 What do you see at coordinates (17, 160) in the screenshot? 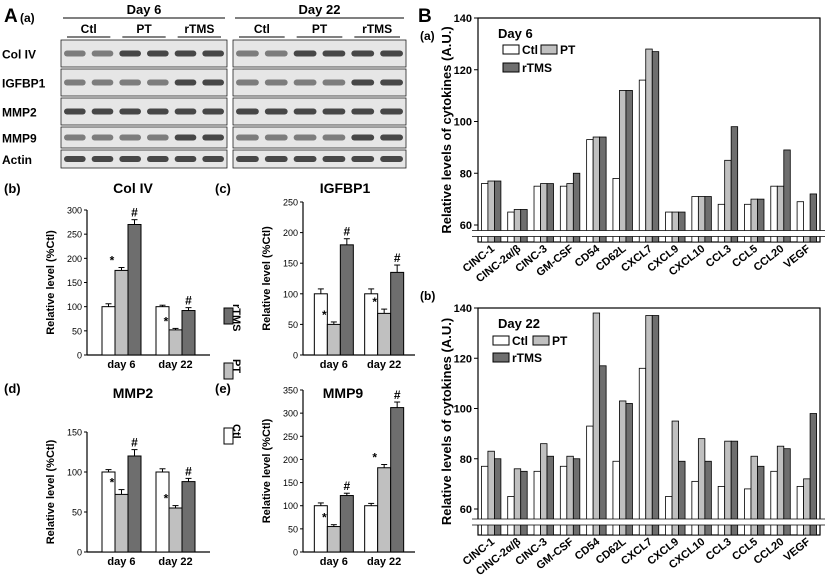
I see `blot-row-label: Actin` at bounding box center [17, 160].